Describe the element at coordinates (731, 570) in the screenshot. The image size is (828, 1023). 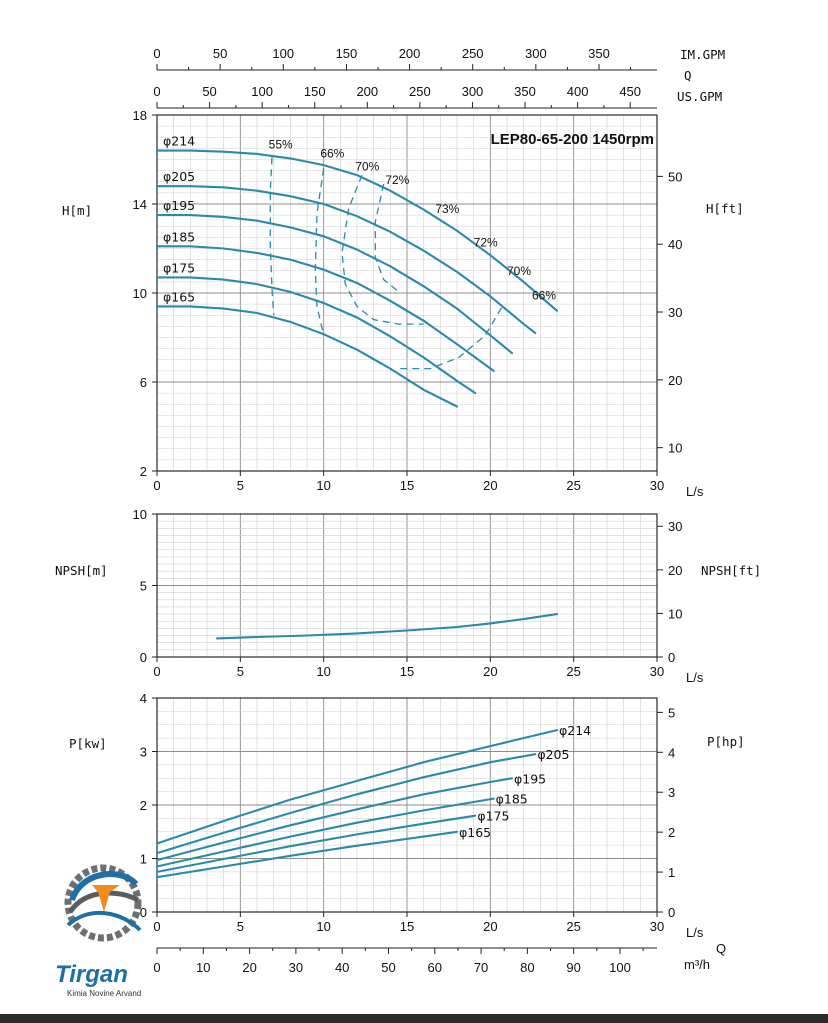
I see `y-right-axis-label: NPSH[ft]` at that location.